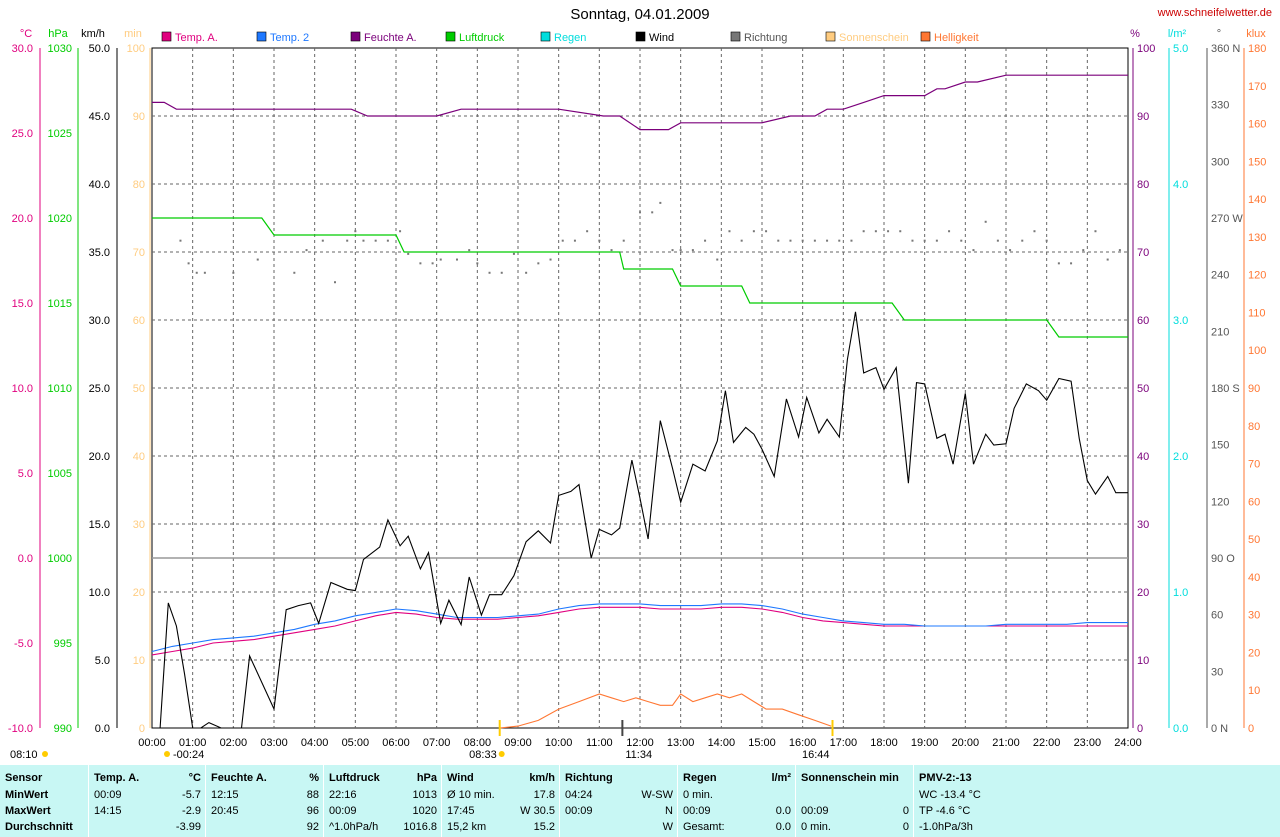 The image size is (1280, 837). I want to click on stats-cell-value: 92, so click(312, 827).